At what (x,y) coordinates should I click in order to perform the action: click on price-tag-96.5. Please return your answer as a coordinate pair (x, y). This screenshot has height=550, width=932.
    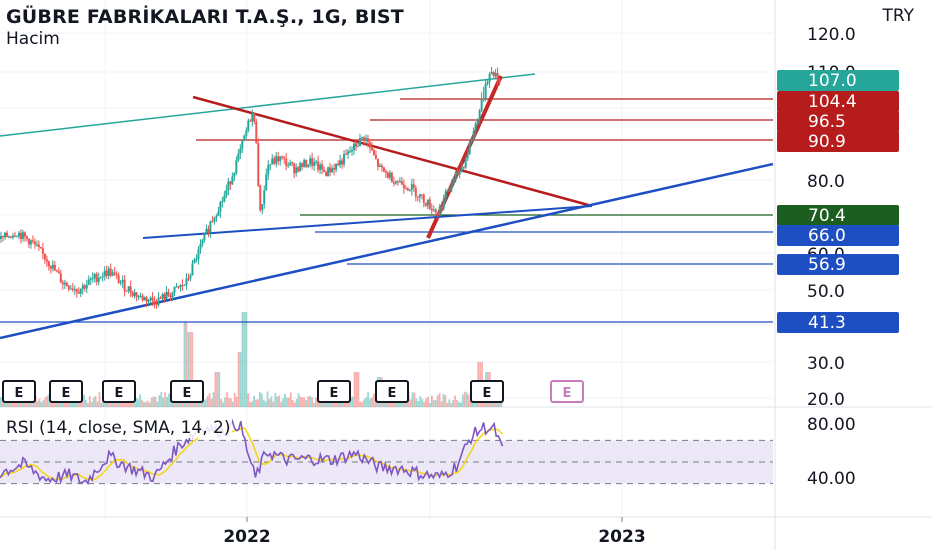
    Looking at the image, I should click on (838, 121).